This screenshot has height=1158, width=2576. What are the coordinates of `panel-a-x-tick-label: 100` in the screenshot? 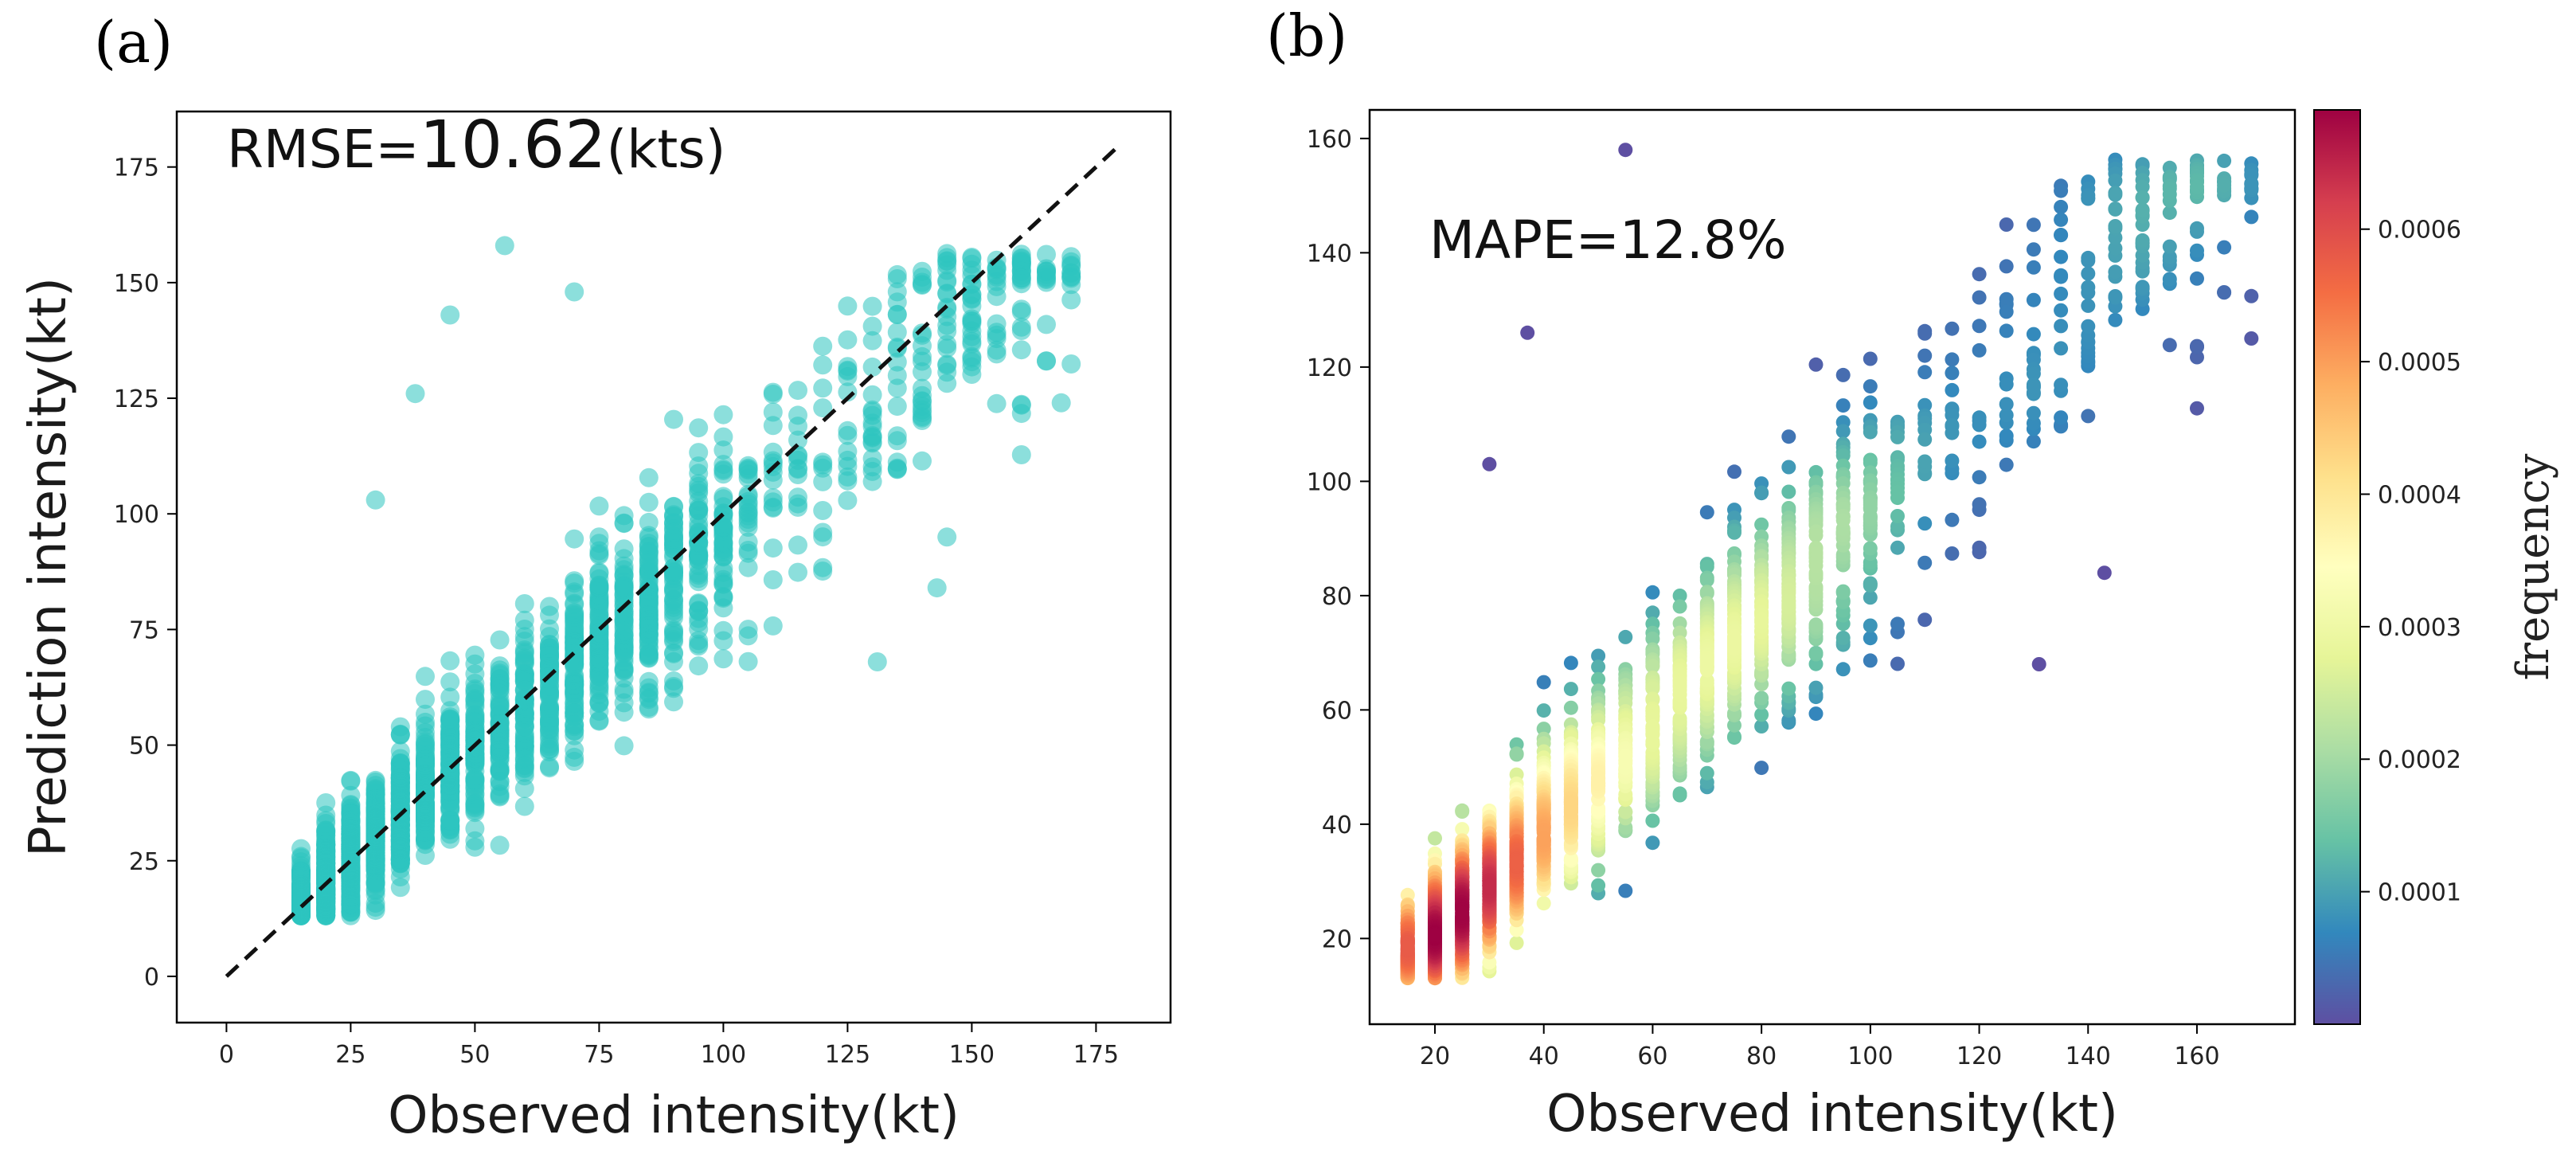 It's located at (723, 1055).